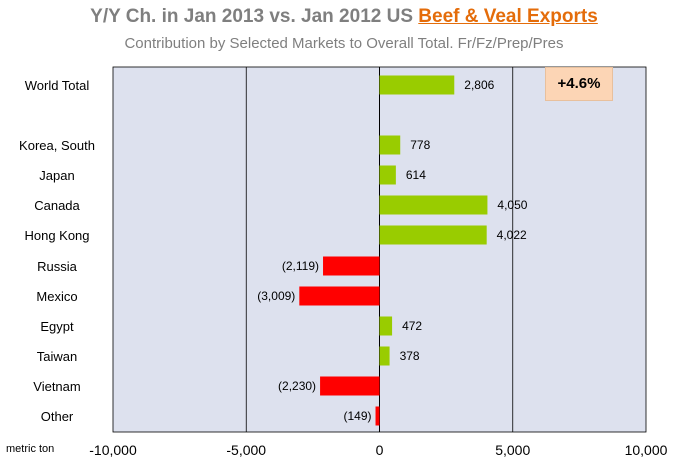 The width and height of the screenshot is (688, 469). I want to click on category-label: Vietnam, so click(56, 386).